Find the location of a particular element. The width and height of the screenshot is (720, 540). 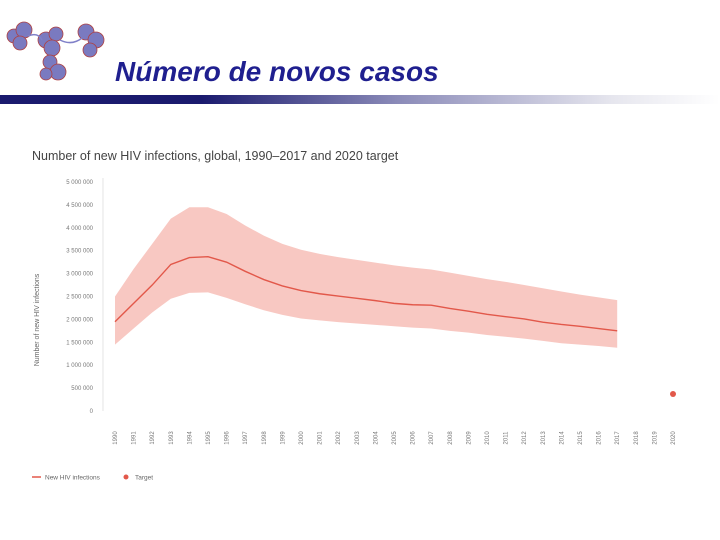

title-divider is located at coordinates (360, 99).